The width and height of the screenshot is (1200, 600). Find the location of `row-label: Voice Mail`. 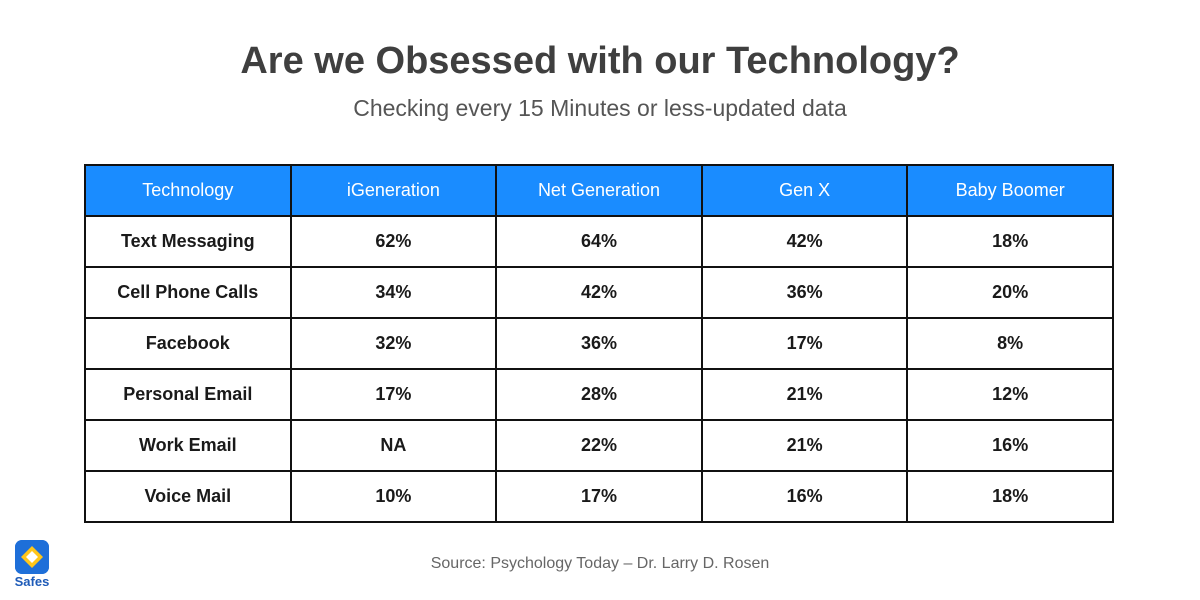

row-label: Voice Mail is located at coordinates (188, 496).